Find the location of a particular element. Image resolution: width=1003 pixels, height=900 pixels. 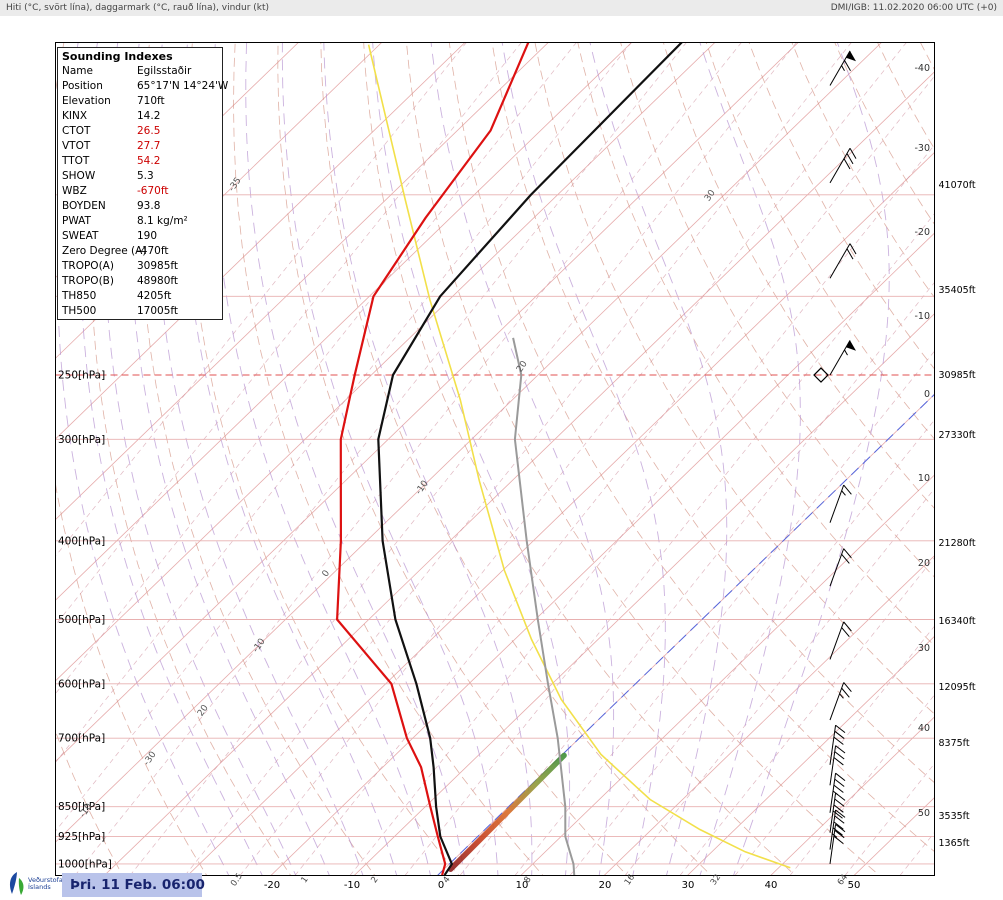

index-value: 26.5 is located at coordinates (149, 131).